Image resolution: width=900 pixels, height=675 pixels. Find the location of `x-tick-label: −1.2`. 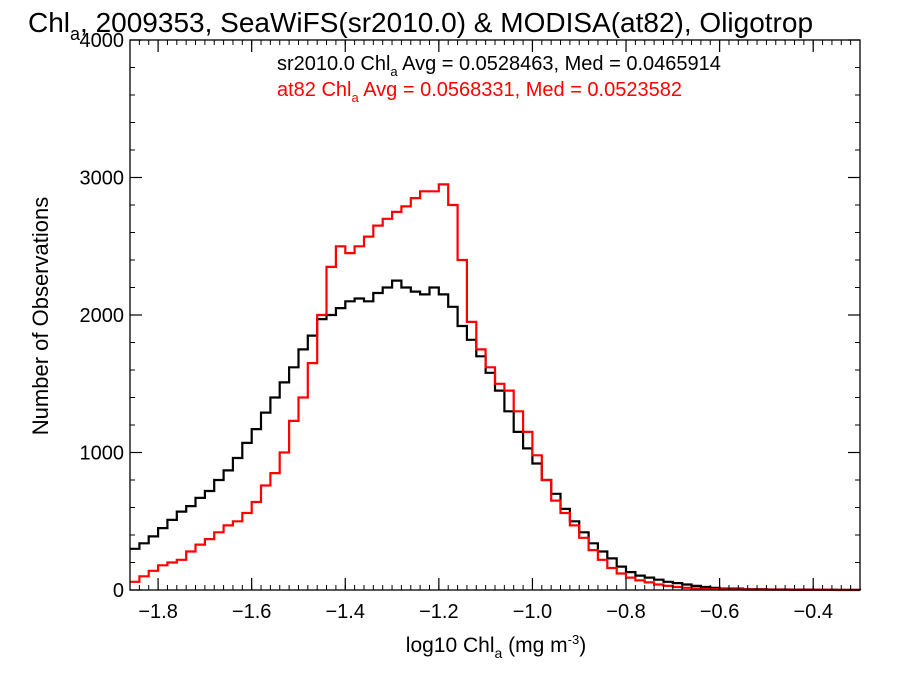

x-tick-label: −1.2 is located at coordinates (438, 612).